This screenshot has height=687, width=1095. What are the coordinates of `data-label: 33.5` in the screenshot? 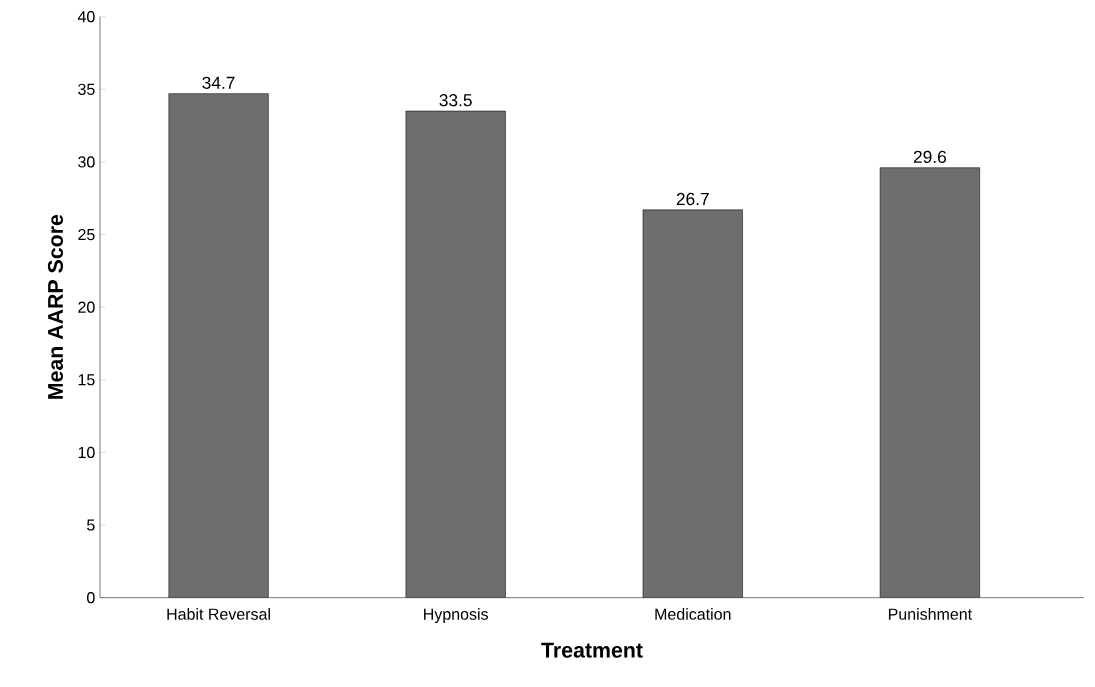 It's located at (455, 100).